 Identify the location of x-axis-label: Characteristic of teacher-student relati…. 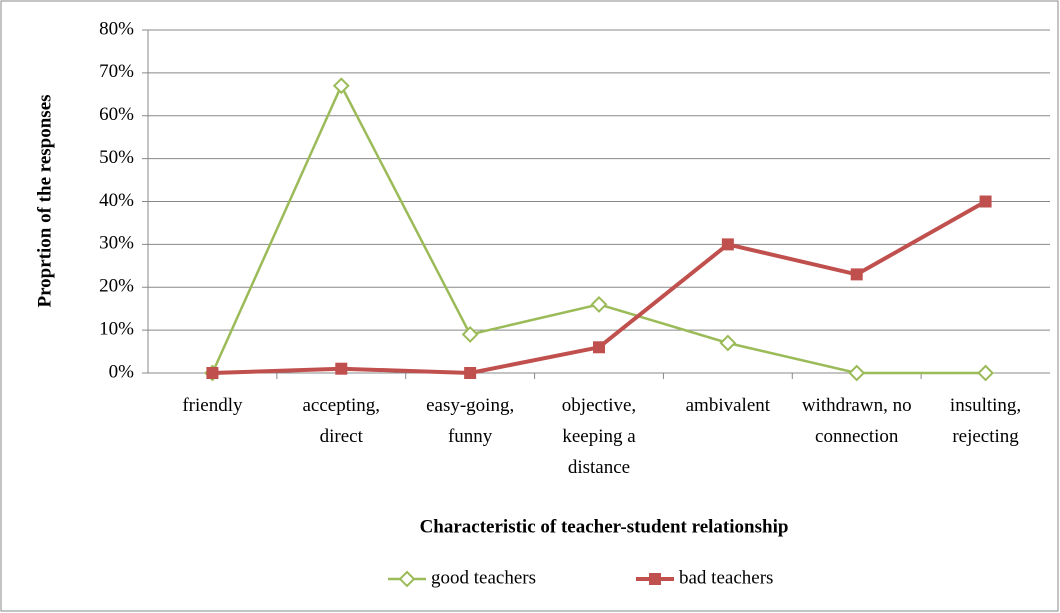
(604, 526).